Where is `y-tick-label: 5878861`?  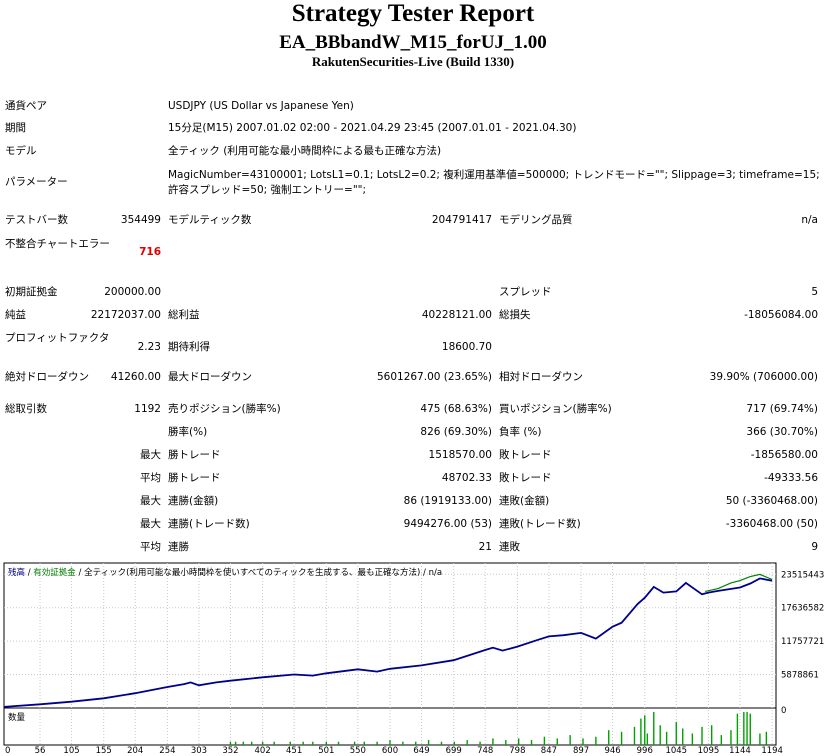 y-tick-label: 5878861 is located at coordinates (800, 676).